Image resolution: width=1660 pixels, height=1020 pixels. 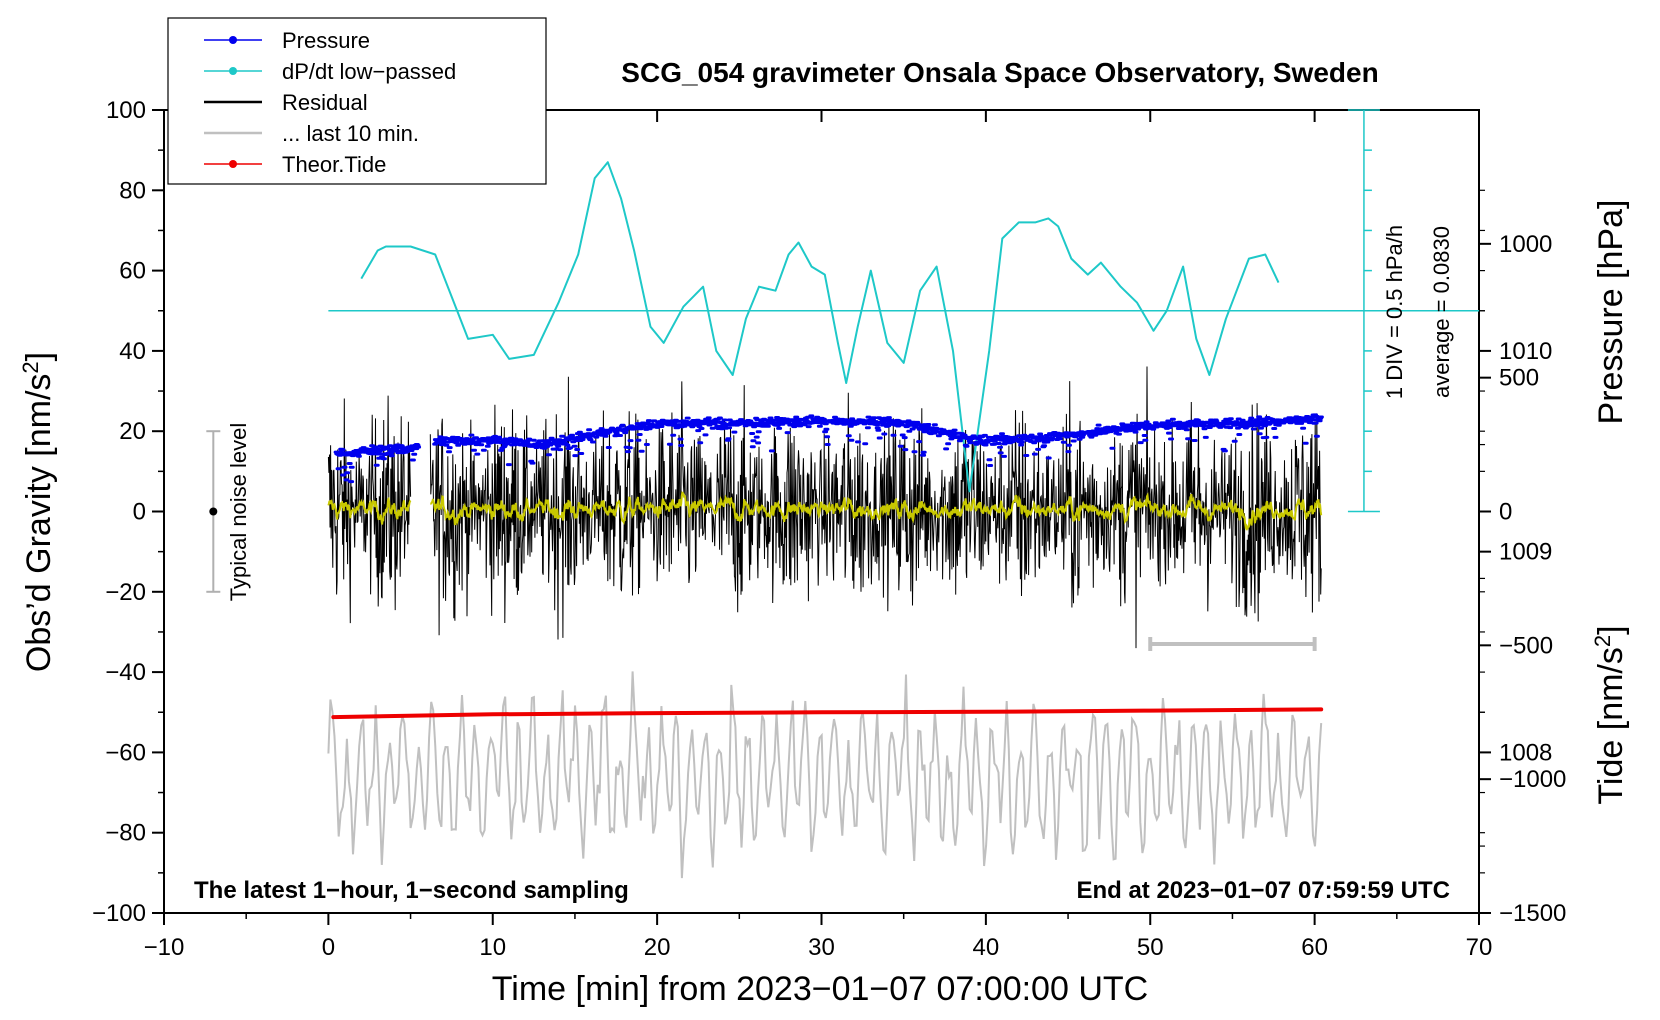 I want to click on tide-tick-label: −1500, so click(x=1532, y=913).